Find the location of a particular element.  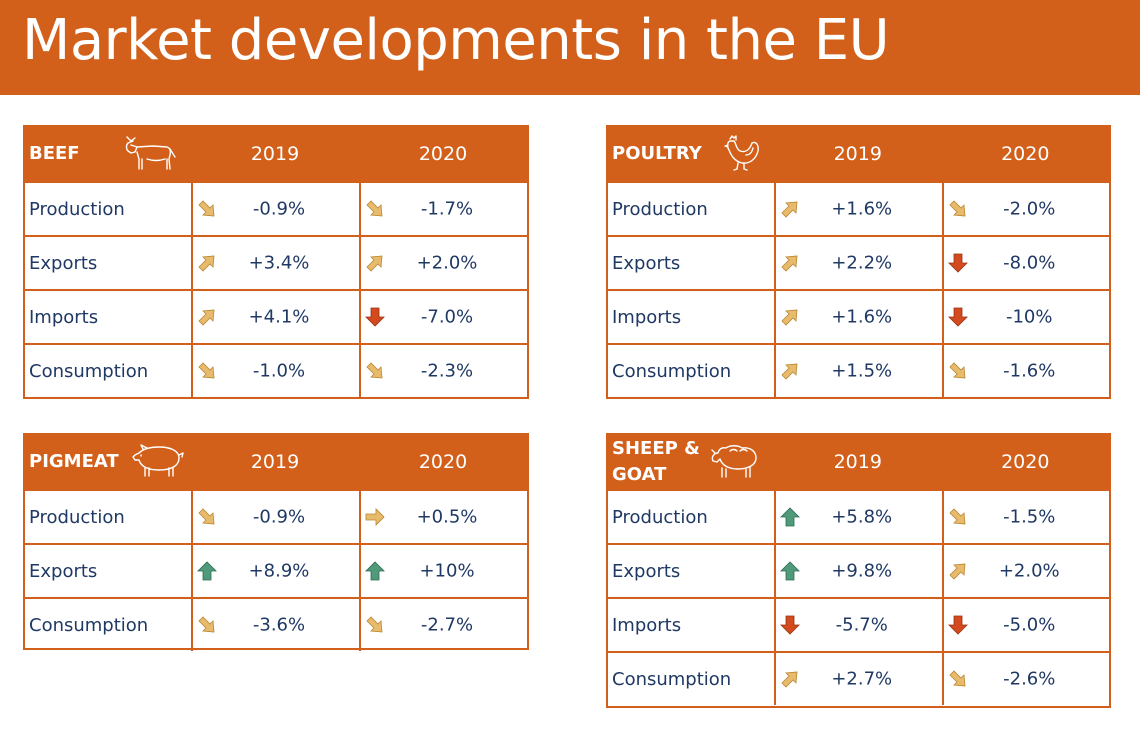

value-cell-2020: -7.0% is located at coordinates (443, 317).